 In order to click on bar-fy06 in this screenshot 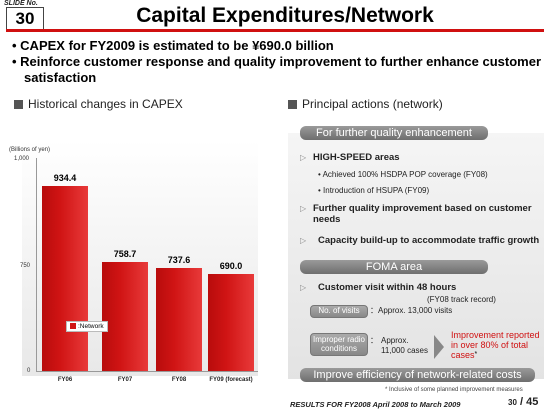, I will do `click(65, 278)`.